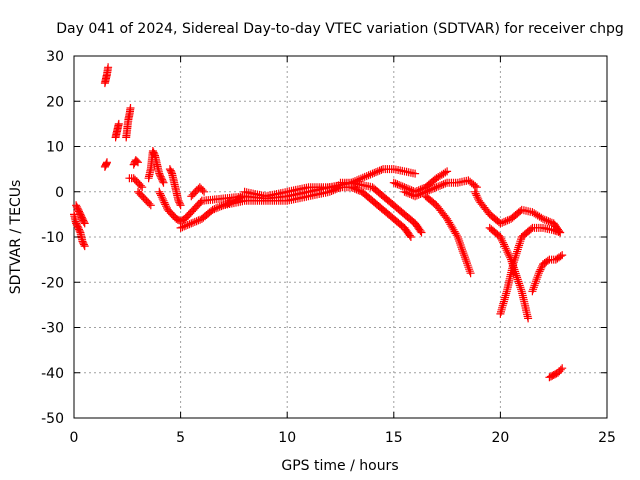 The image size is (640, 480). Describe the element at coordinates (55, 148) in the screenshot. I see `y-tick-label: 10` at that location.